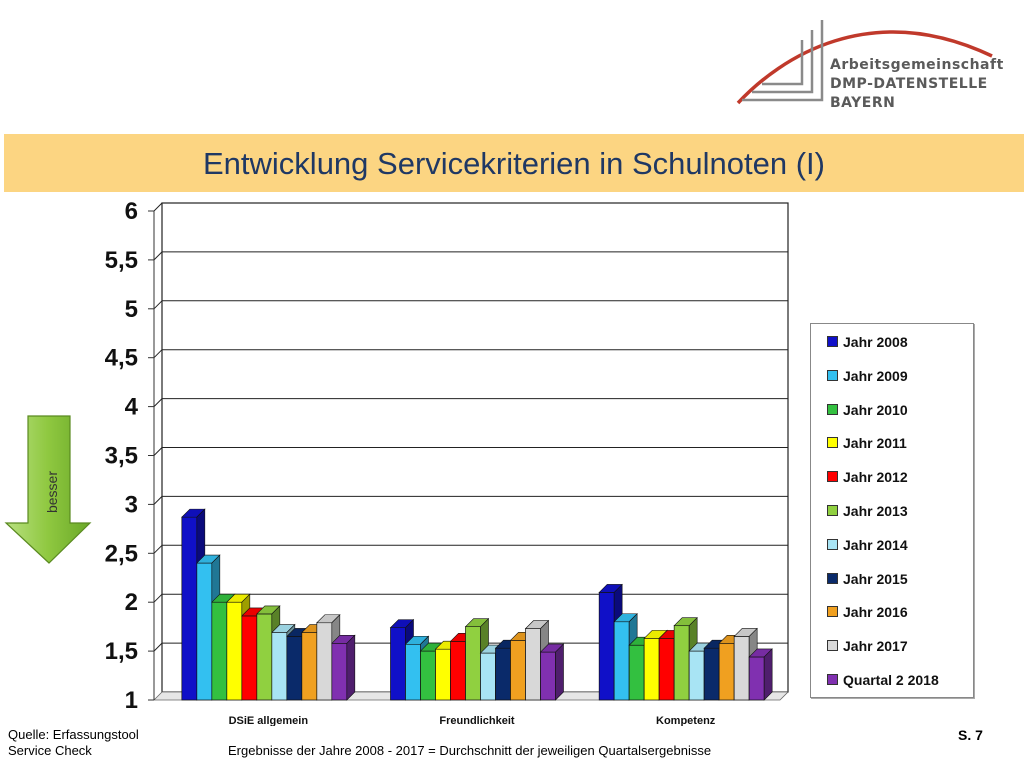  What do you see at coordinates (970, 735) in the screenshot?
I see `page-number: S. 7` at bounding box center [970, 735].